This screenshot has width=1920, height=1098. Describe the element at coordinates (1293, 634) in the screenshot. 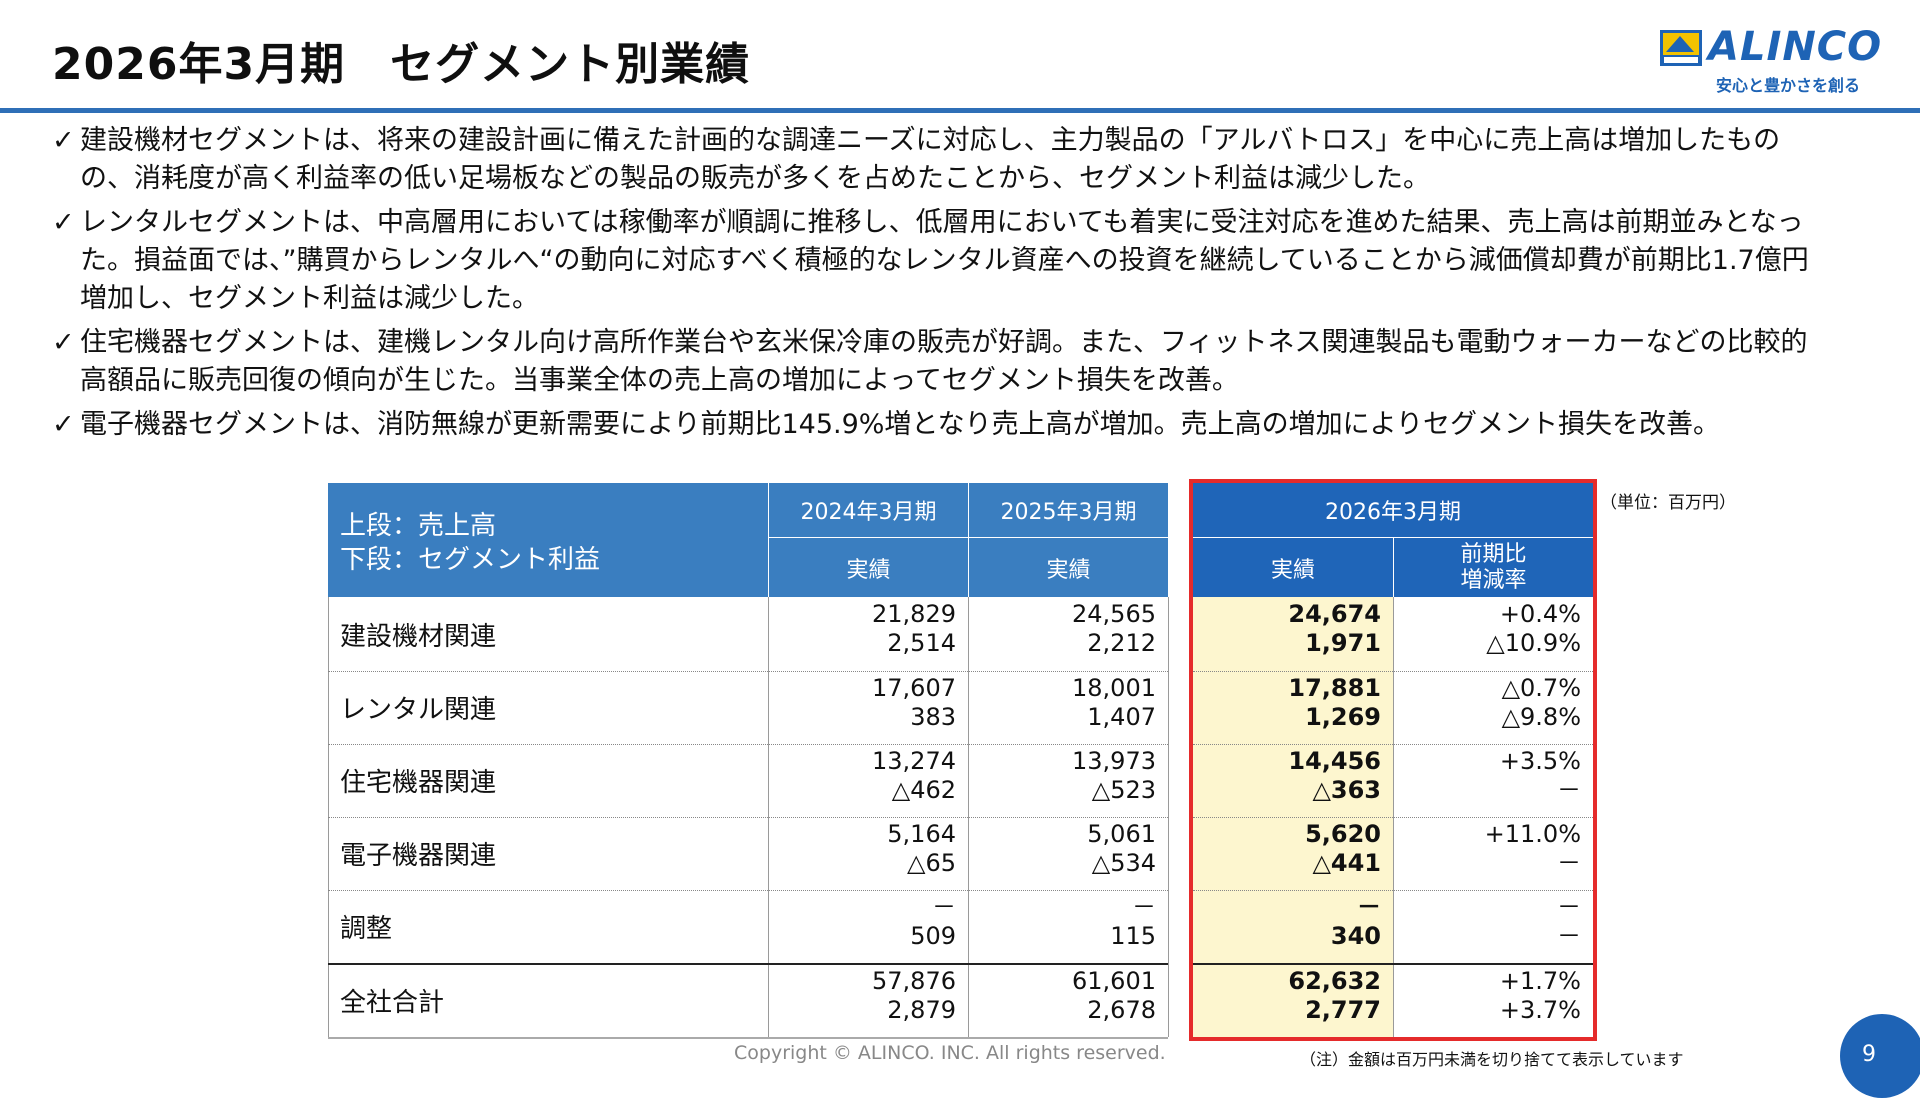

I see `cell-fy26: 24,674 1,971` at that location.